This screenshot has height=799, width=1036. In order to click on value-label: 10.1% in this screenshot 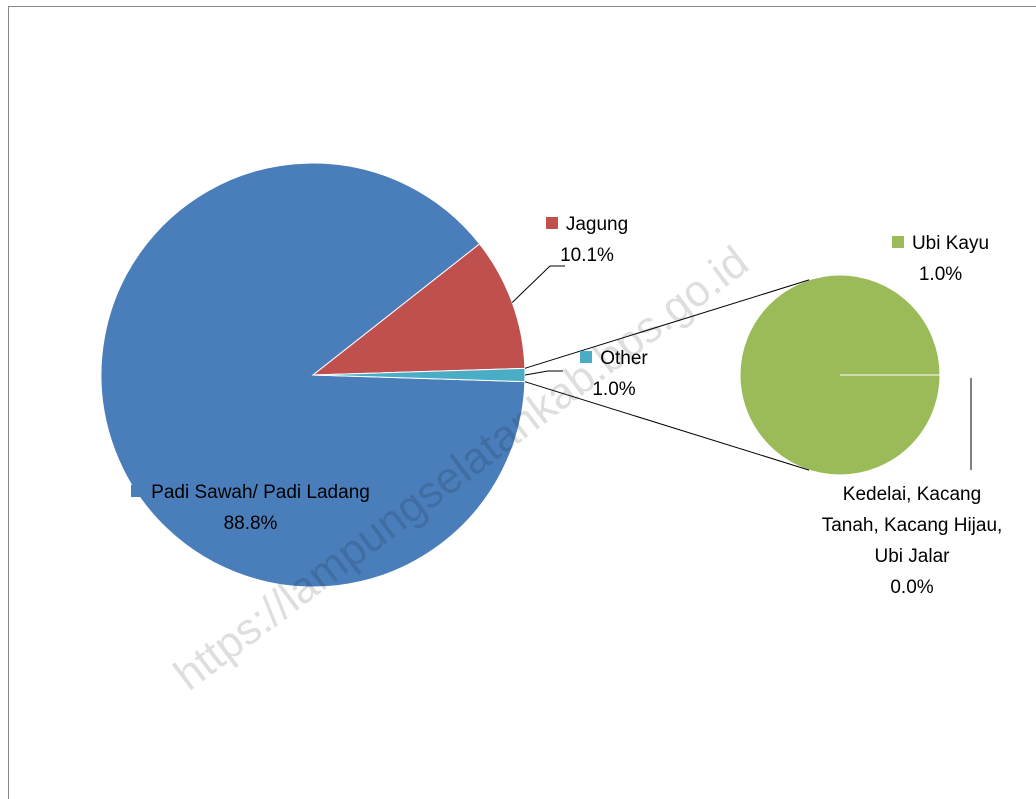, I will do `click(587, 255)`.